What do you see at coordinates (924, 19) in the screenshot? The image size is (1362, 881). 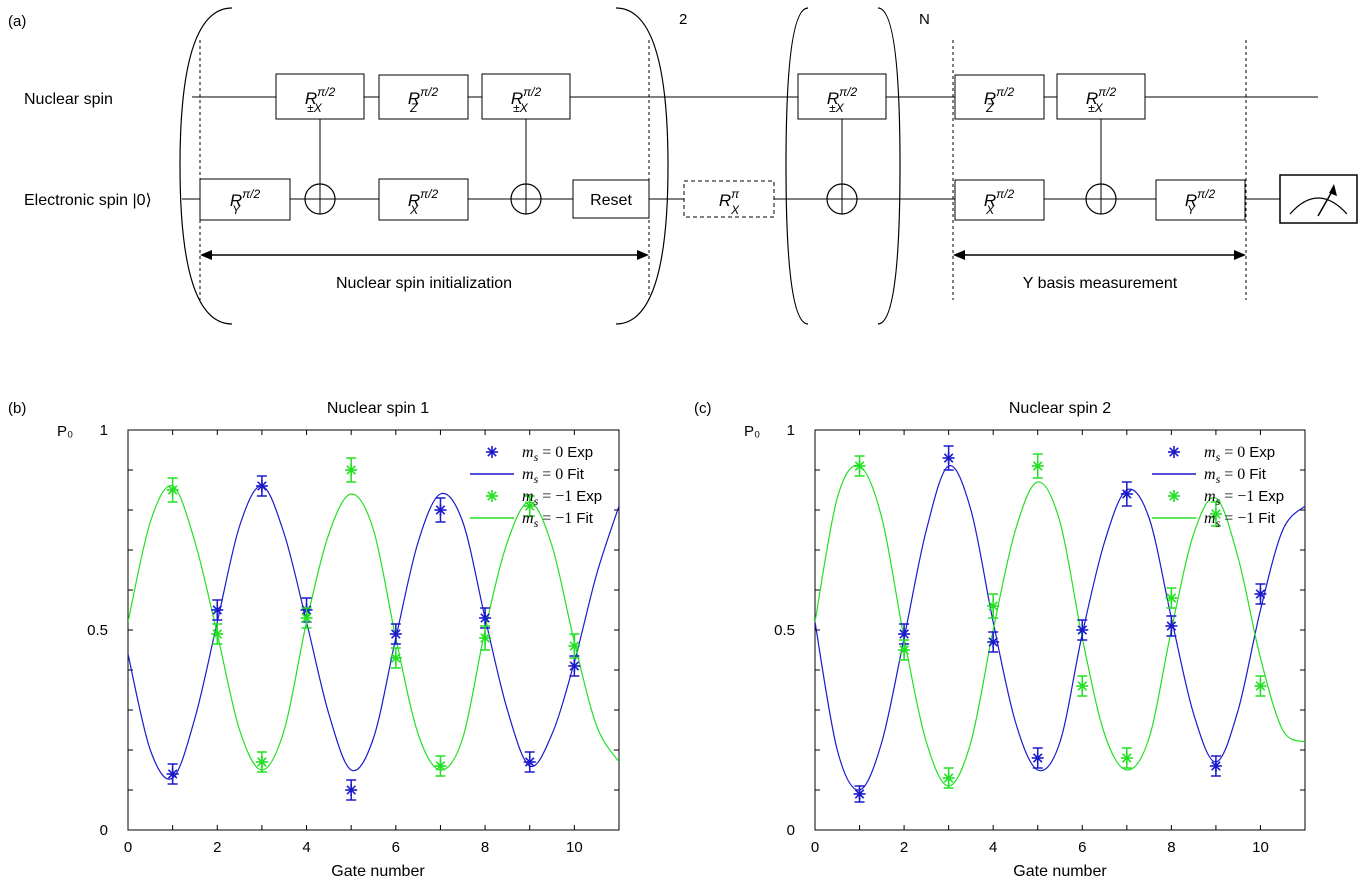 I see `repeat-count-n: N` at bounding box center [924, 19].